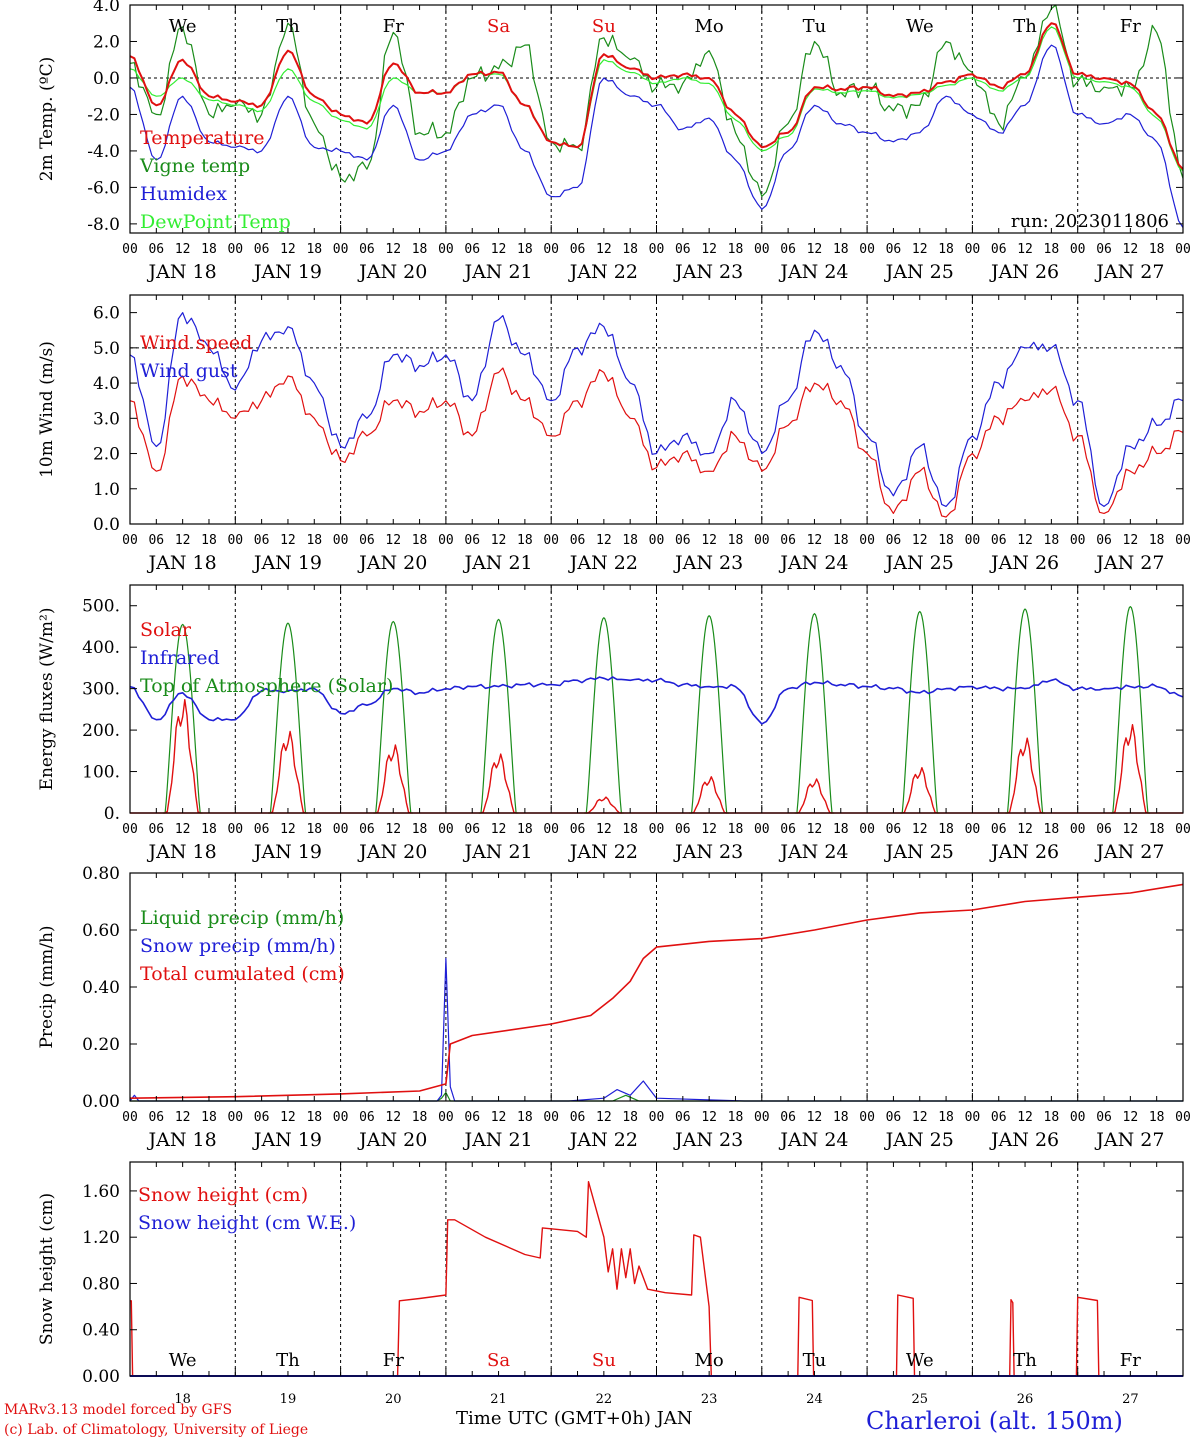 This screenshot has height=1444, width=1194. What do you see at coordinates (106, 384) in the screenshot?
I see `y-tick-label: 4.0` at bounding box center [106, 384].